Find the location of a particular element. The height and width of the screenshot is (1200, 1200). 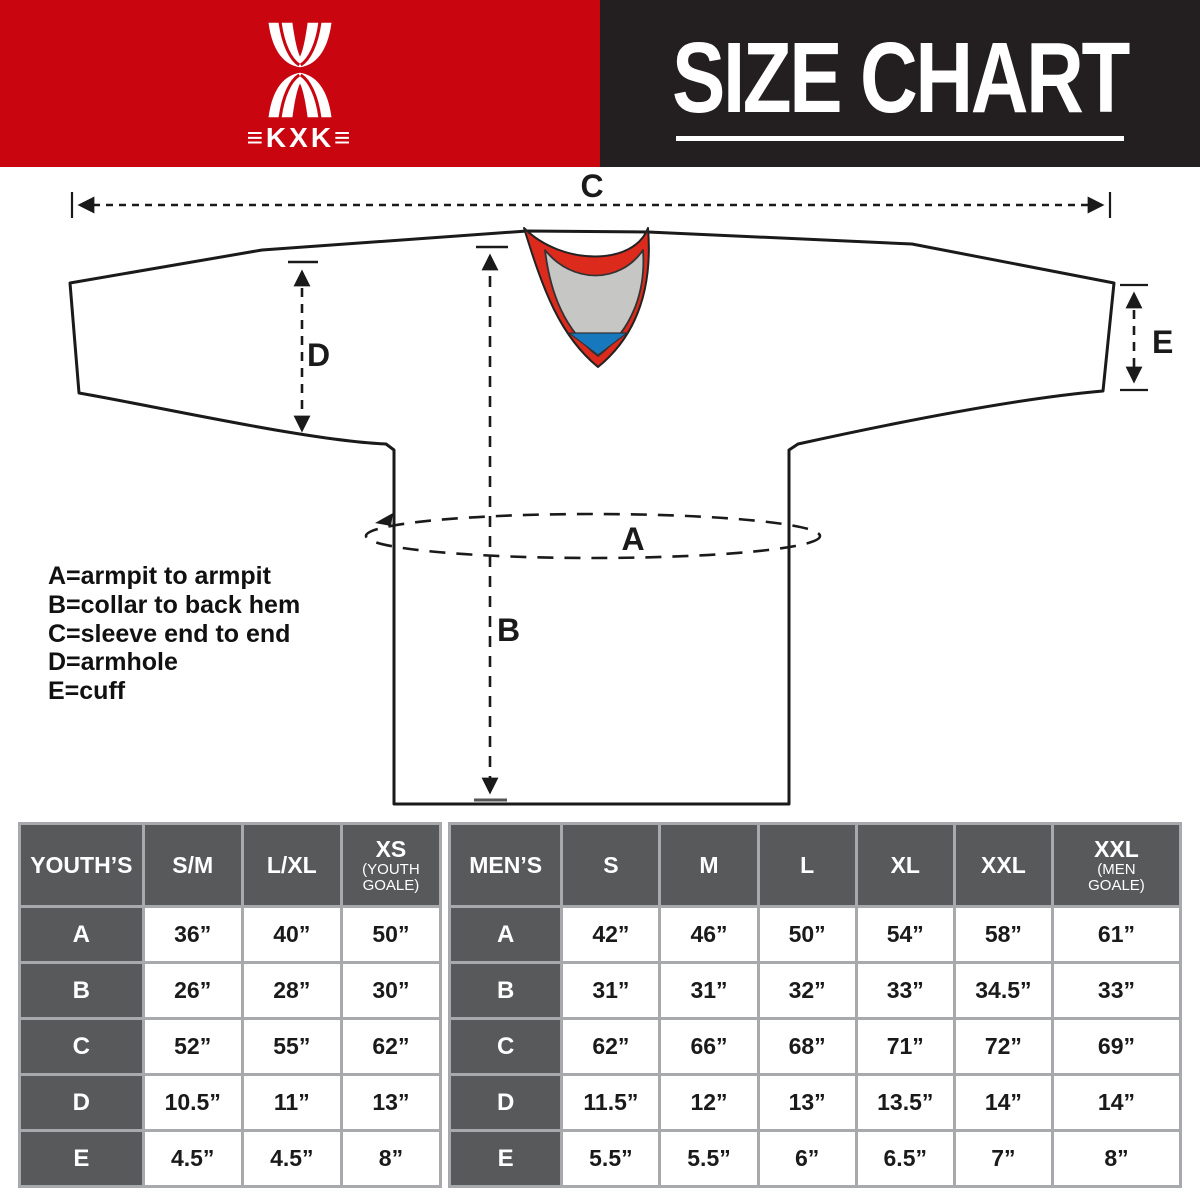

collar-inner is located at coordinates (594, 303).